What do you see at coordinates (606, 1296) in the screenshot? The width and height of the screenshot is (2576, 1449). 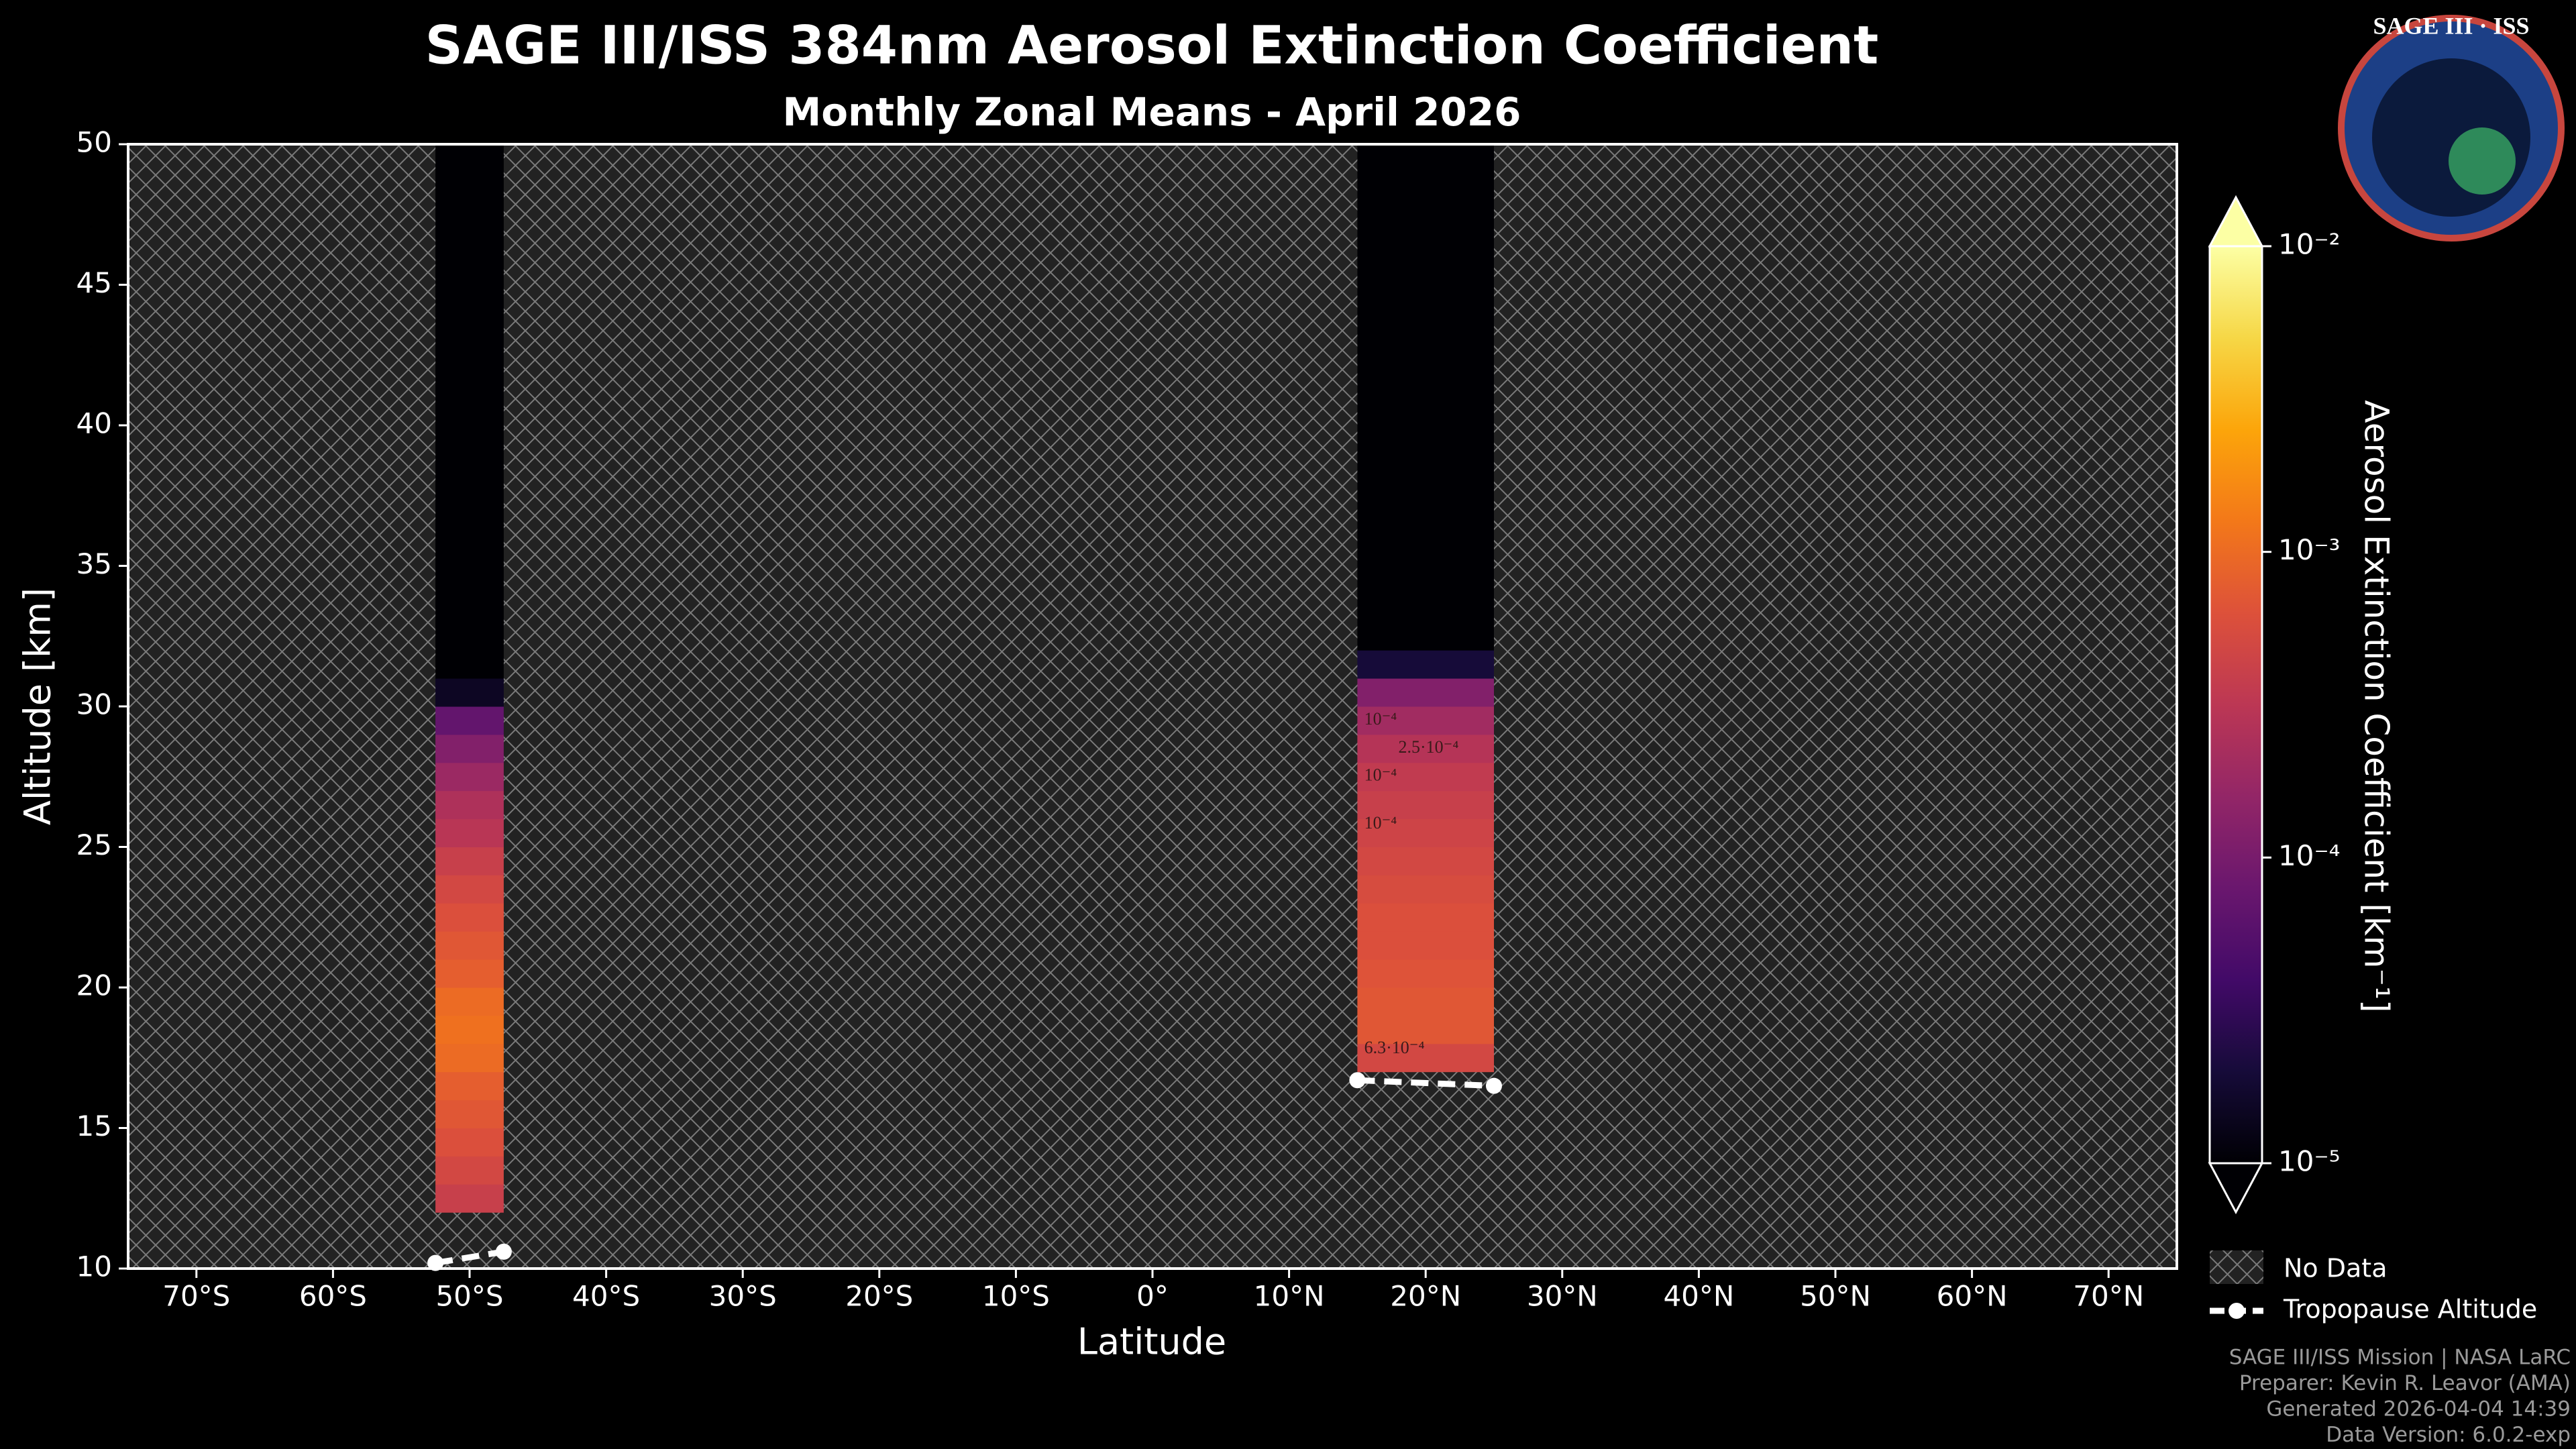 I see `x-tick-label: 40°S` at bounding box center [606, 1296].